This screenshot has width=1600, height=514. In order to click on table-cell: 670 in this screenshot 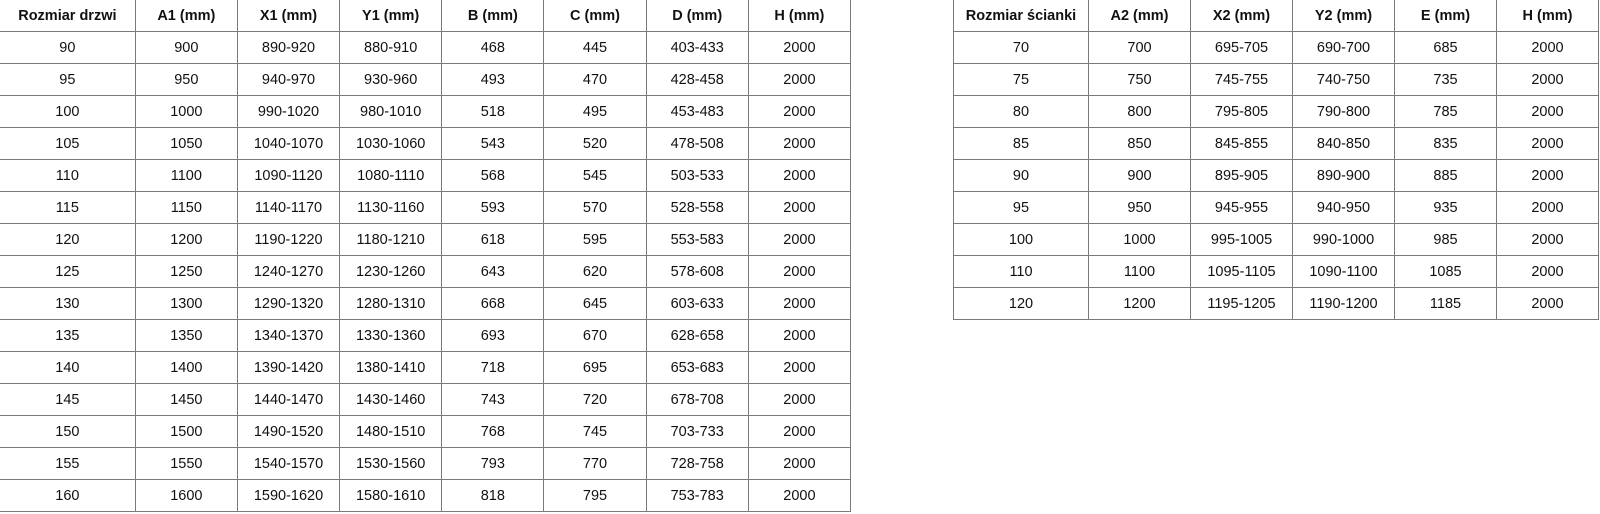, I will do `click(595, 335)`.